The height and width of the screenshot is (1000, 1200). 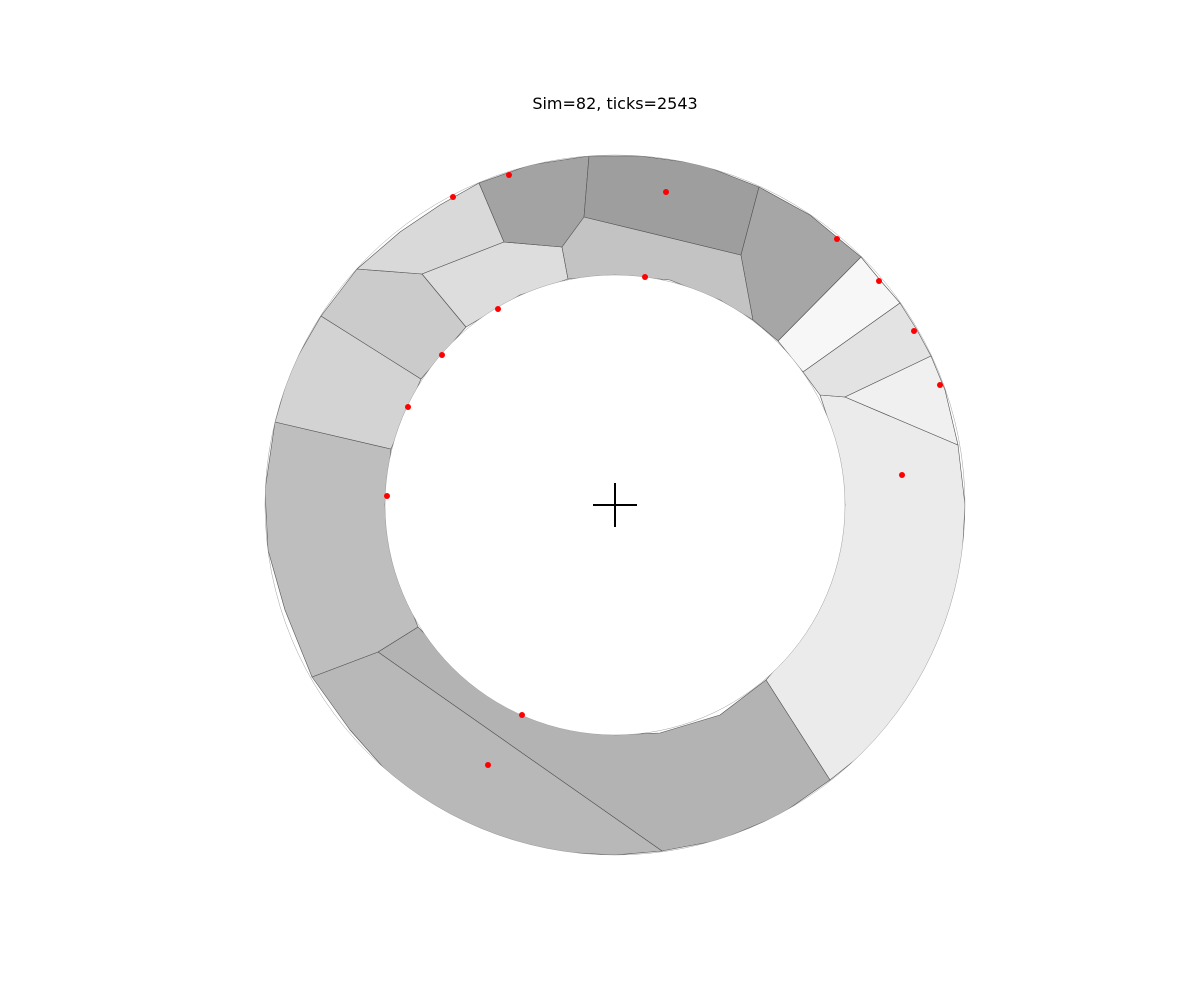 What do you see at coordinates (615, 103) in the screenshot?
I see `plot-title: Sim=82, ticks=2543` at bounding box center [615, 103].